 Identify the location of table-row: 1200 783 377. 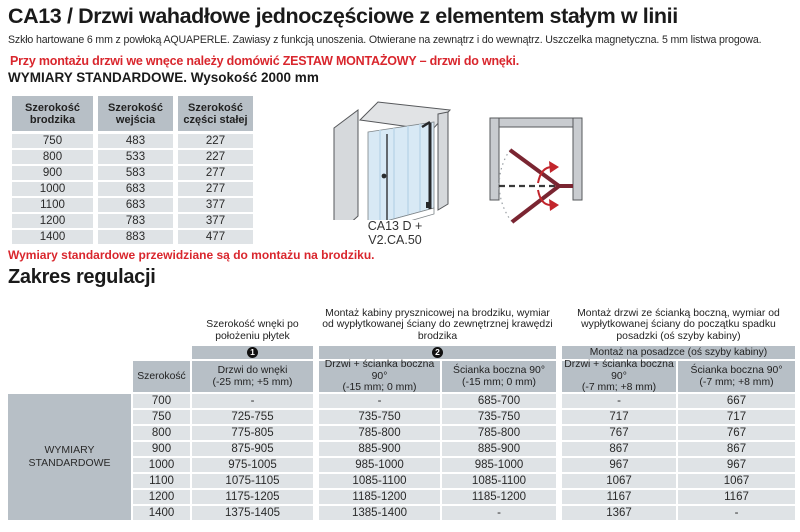
(132, 221).